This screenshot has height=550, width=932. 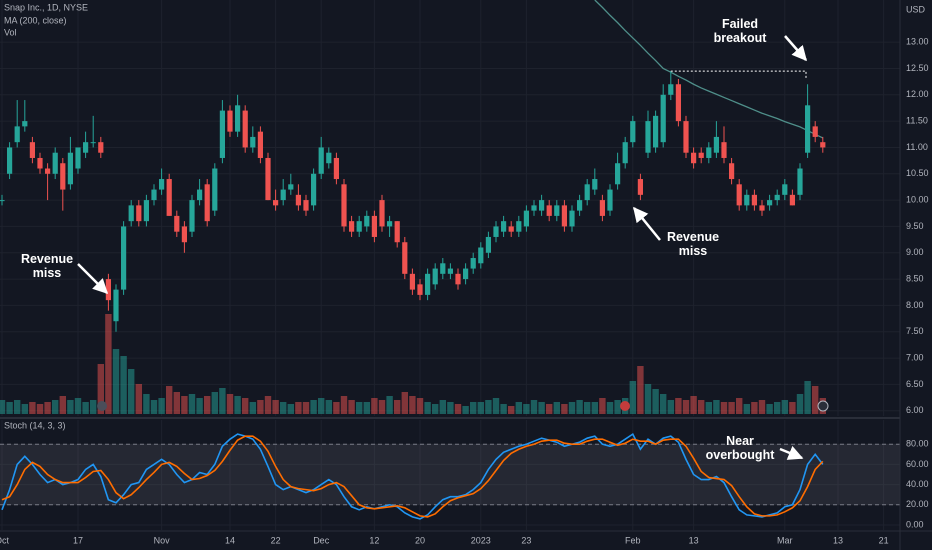 I want to click on stoch-band-layer, so click(x=450, y=474).